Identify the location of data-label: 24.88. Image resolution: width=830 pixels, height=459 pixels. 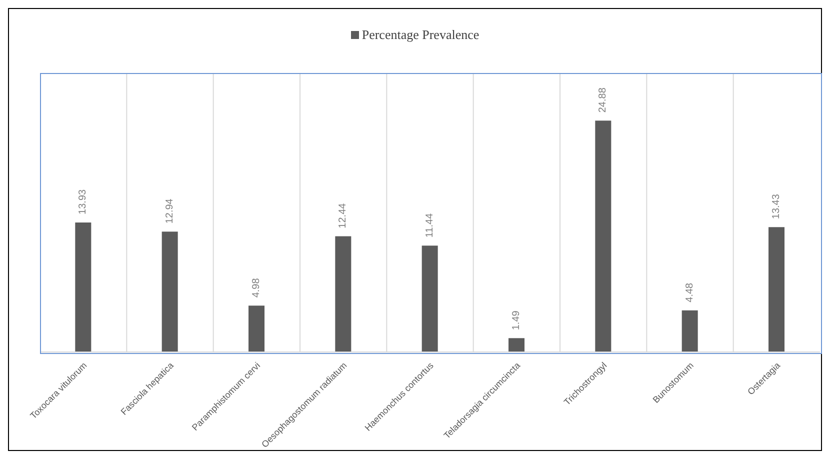
(603, 100).